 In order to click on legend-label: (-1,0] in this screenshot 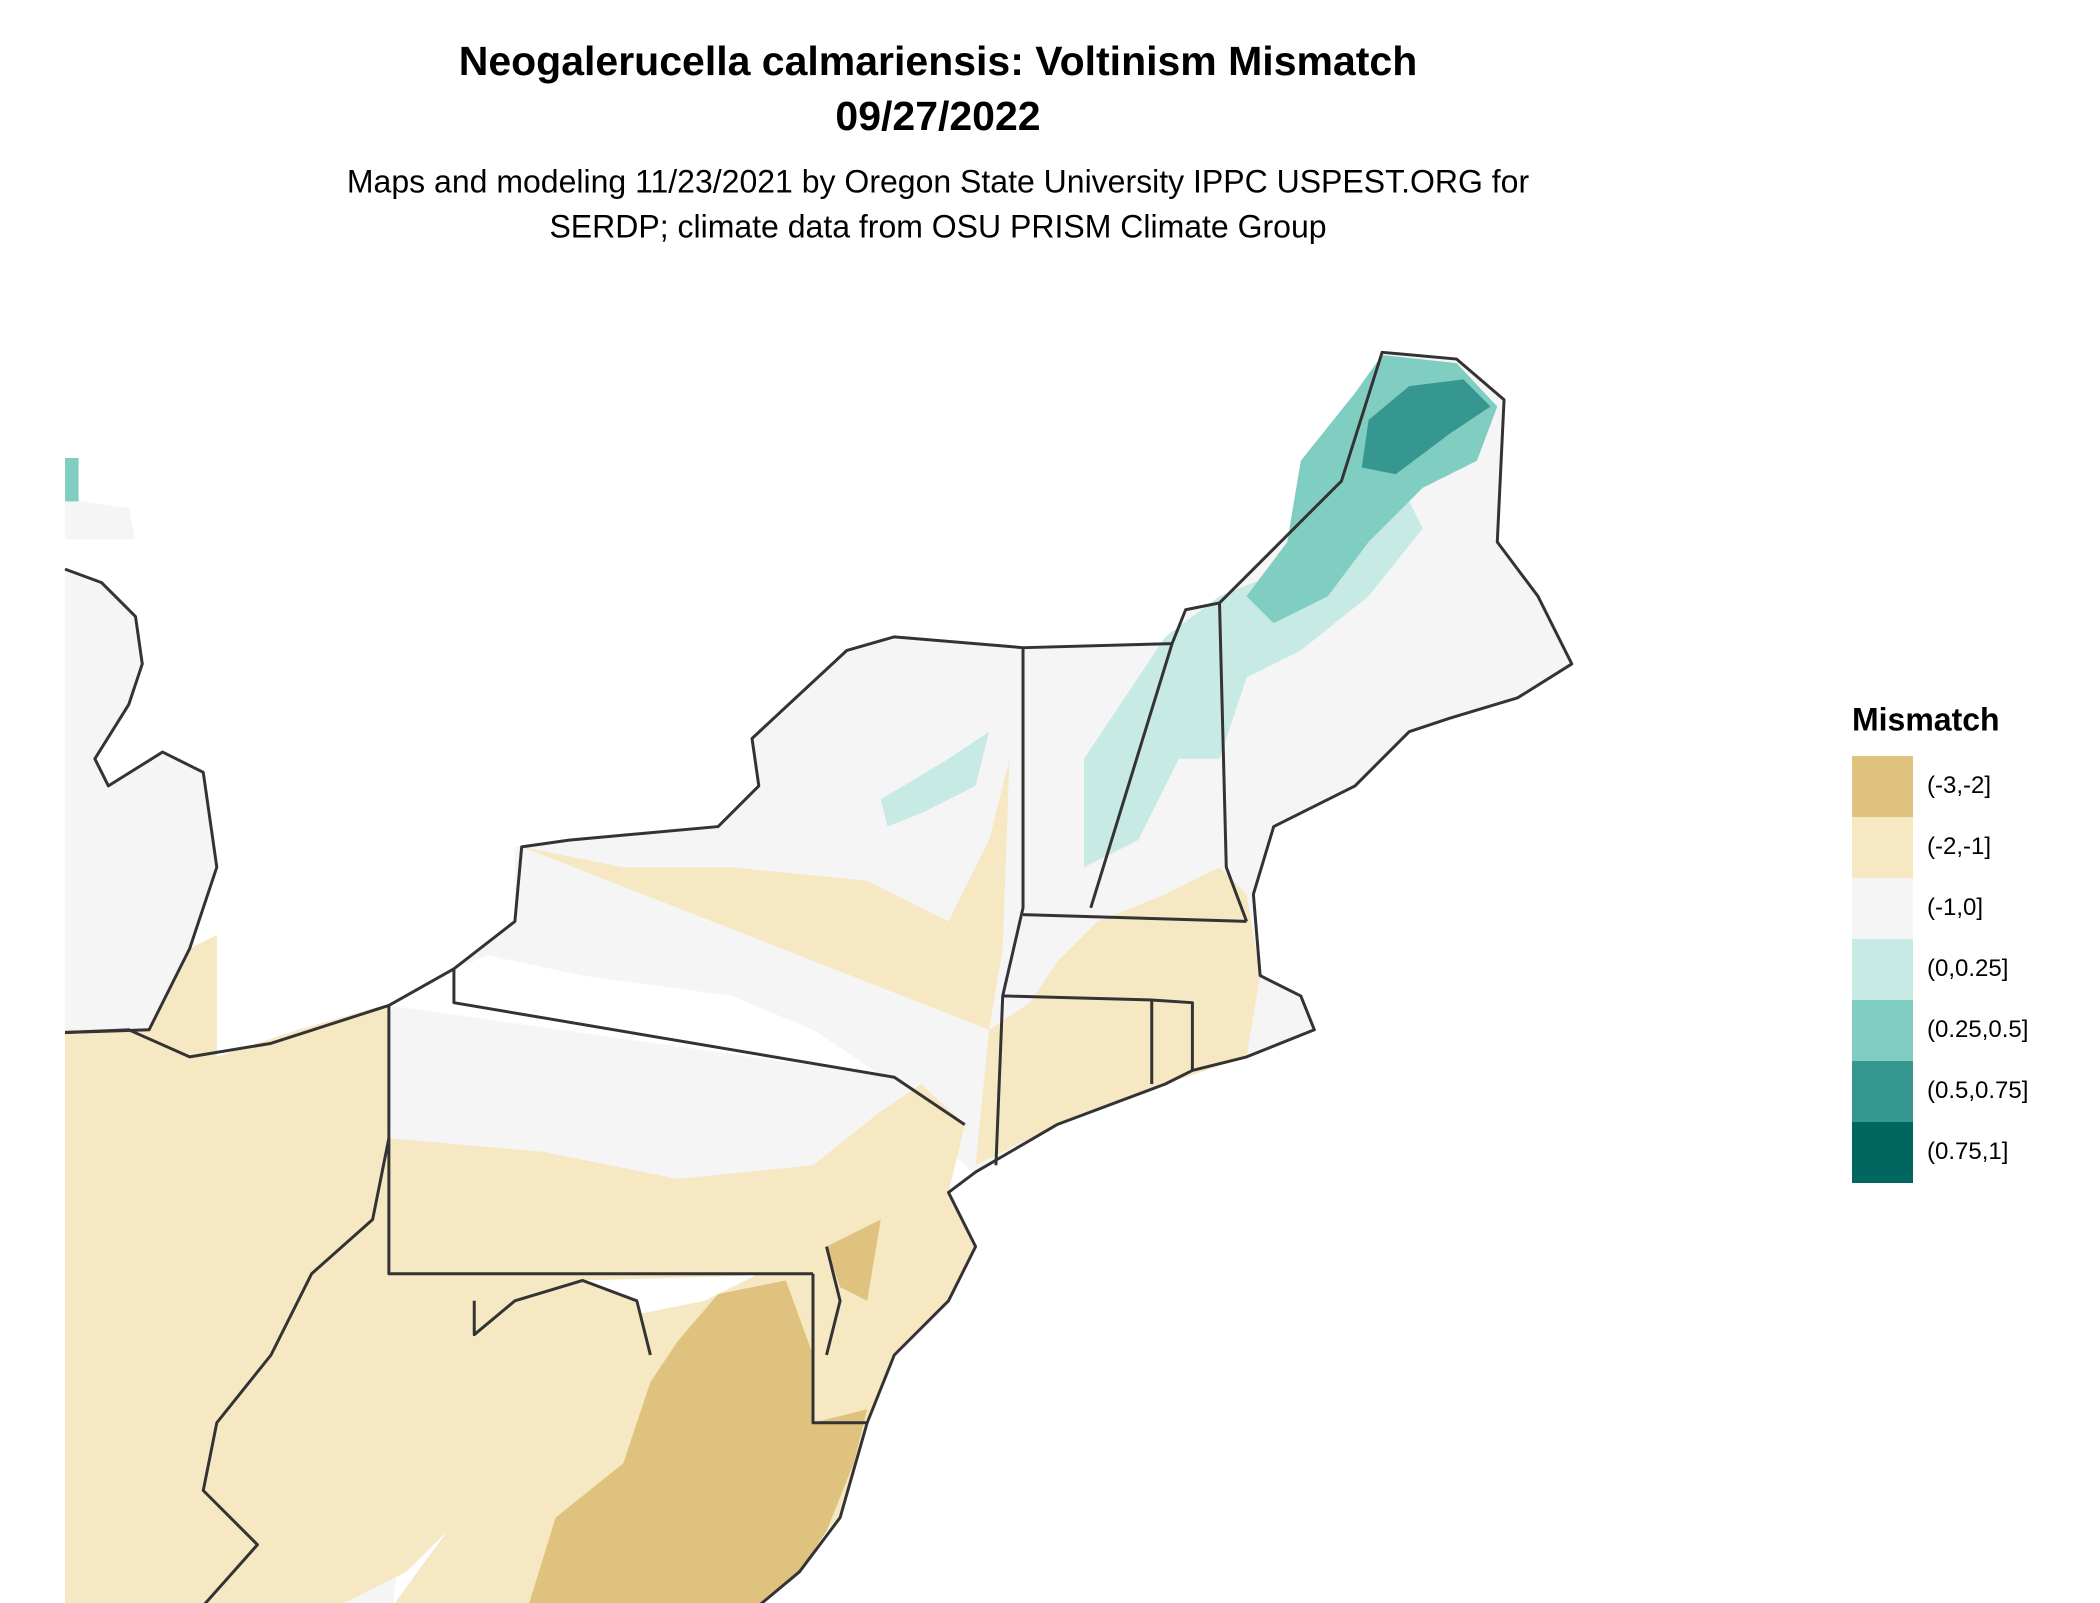, I will do `click(1955, 907)`.